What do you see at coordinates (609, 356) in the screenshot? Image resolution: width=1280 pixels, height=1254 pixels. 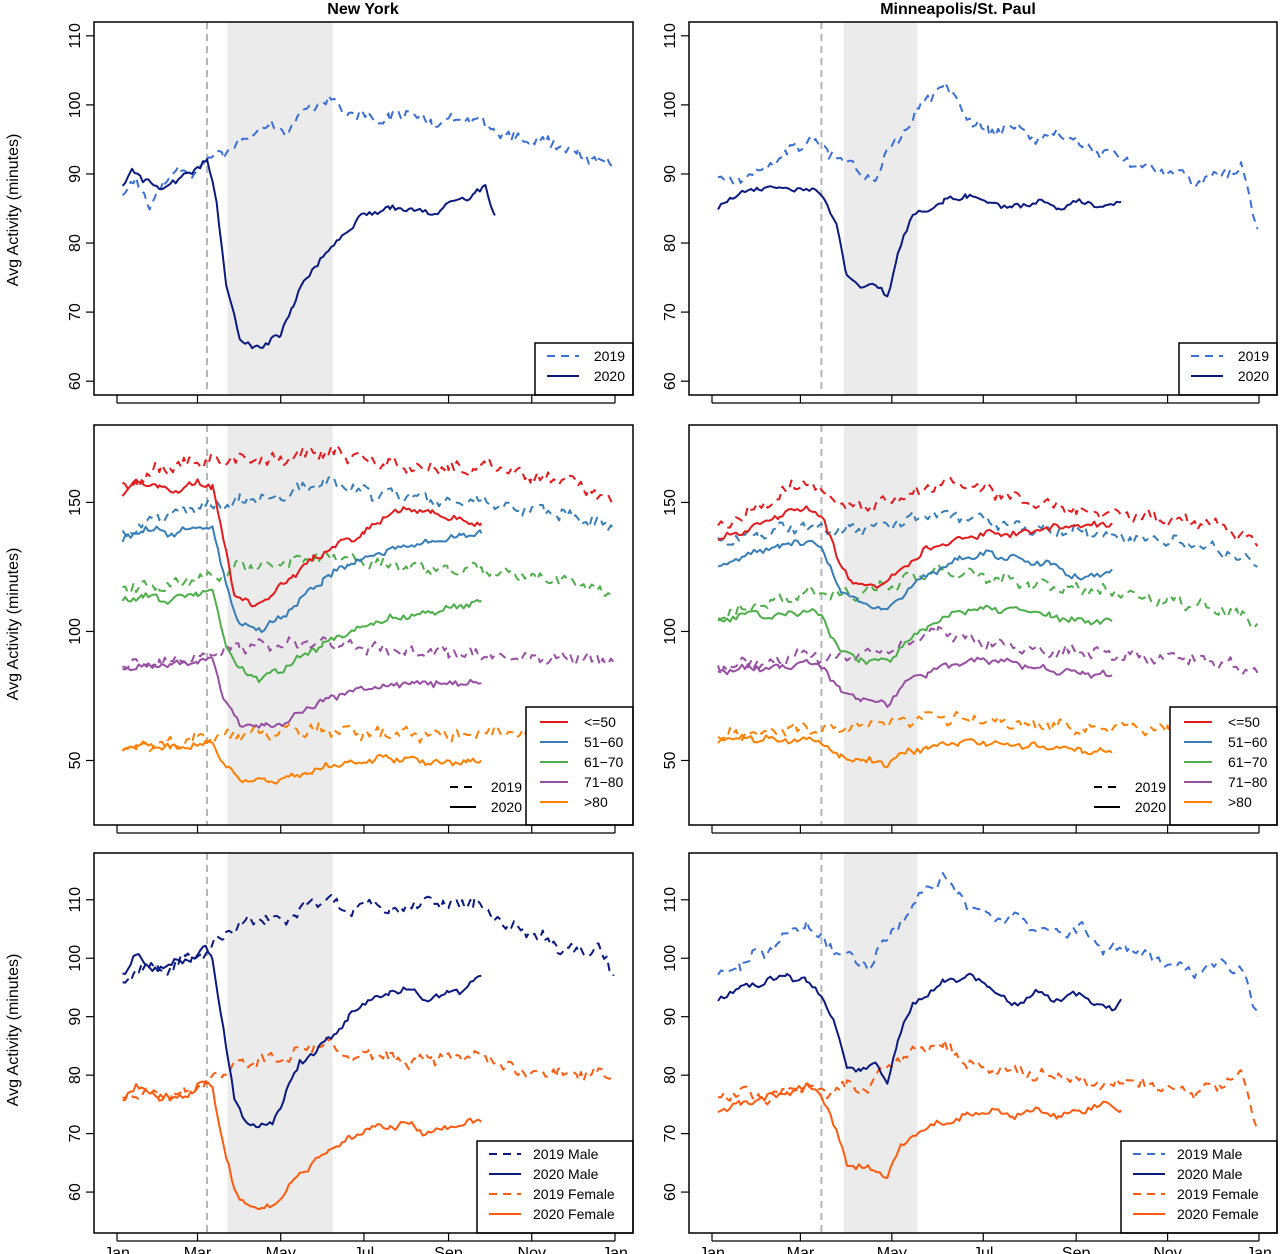 I see `legend-label: 2019` at bounding box center [609, 356].